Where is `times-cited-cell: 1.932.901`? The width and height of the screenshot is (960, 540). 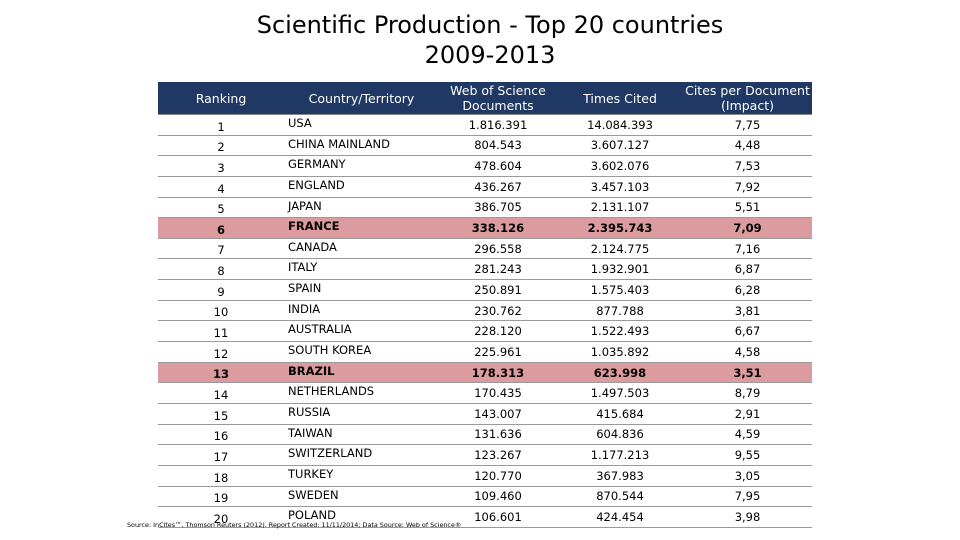 times-cited-cell: 1.932.901 is located at coordinates (620, 269).